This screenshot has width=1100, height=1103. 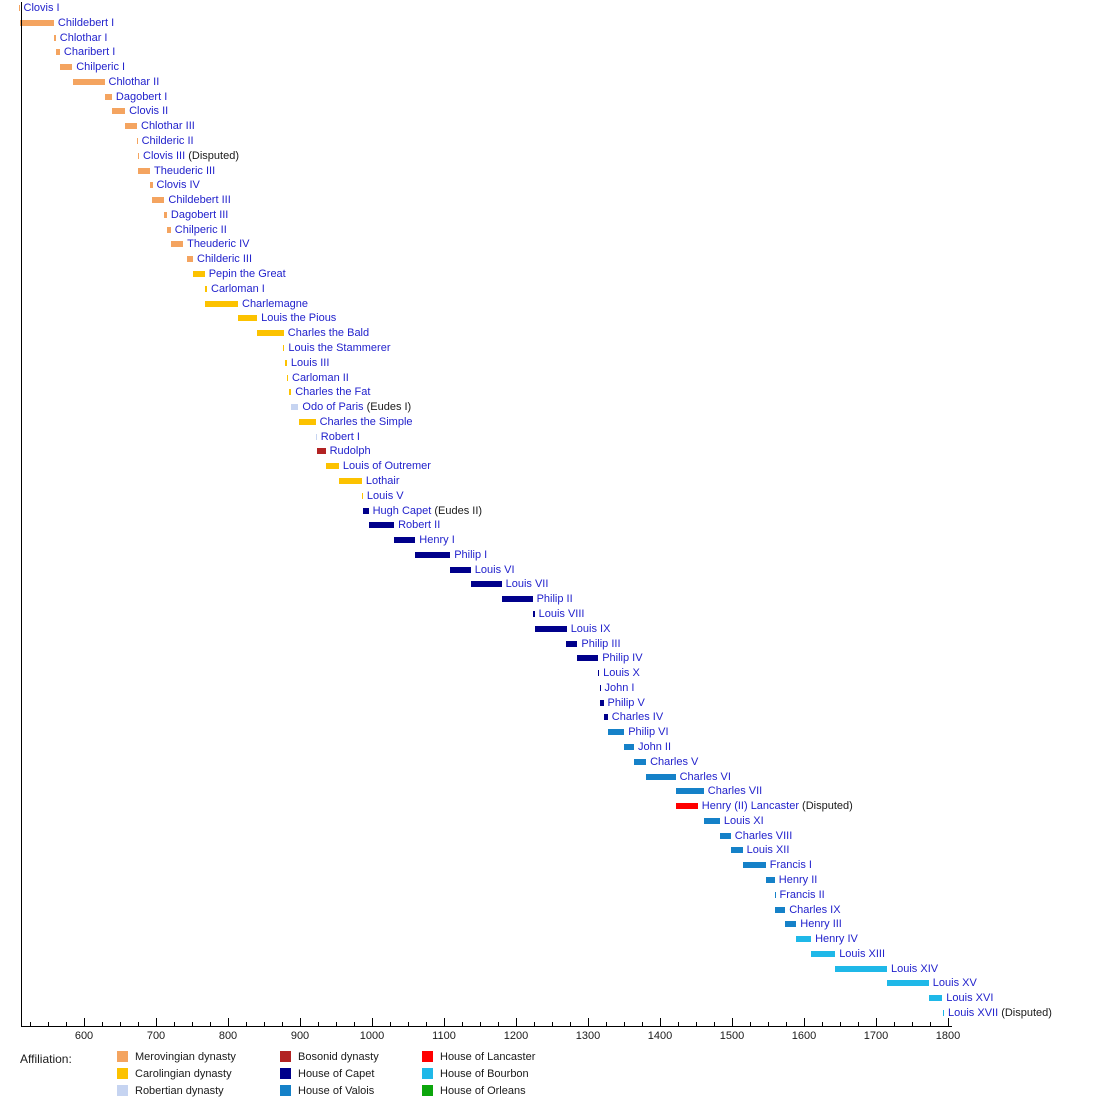 What do you see at coordinates (1025, 1013) in the screenshot?
I see `monarch-note: (Disputed)` at bounding box center [1025, 1013].